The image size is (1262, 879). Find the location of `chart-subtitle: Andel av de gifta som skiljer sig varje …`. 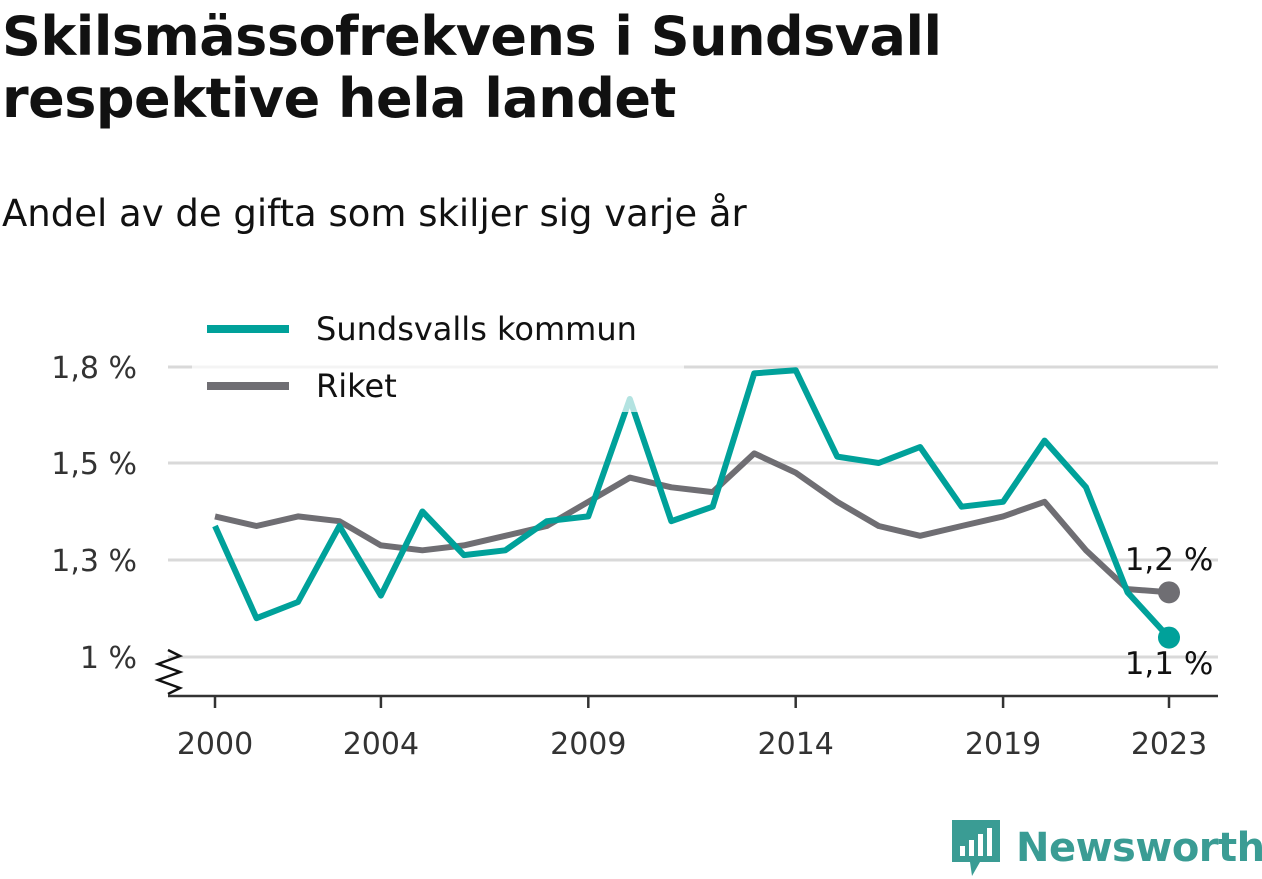

chart-subtitle: Andel av de gifta som skiljer sig varje … is located at coordinates (374, 213).